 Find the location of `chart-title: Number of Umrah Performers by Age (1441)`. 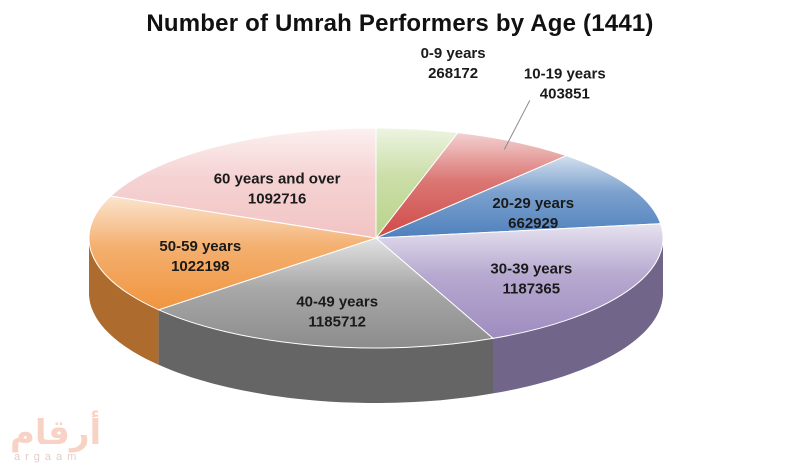

chart-title: Number of Umrah Performers by Age (1441) is located at coordinates (400, 23).